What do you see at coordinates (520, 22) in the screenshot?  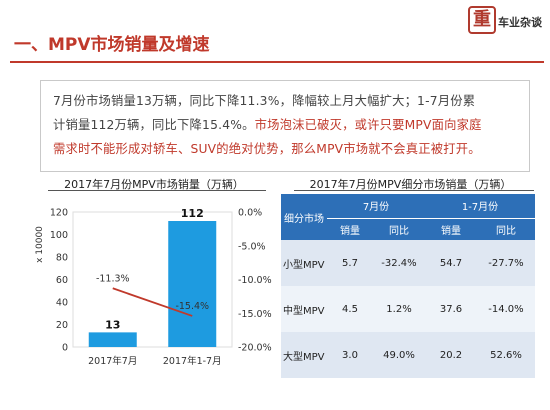 I see `logo-wordmark: 车业杂谈` at bounding box center [520, 22].